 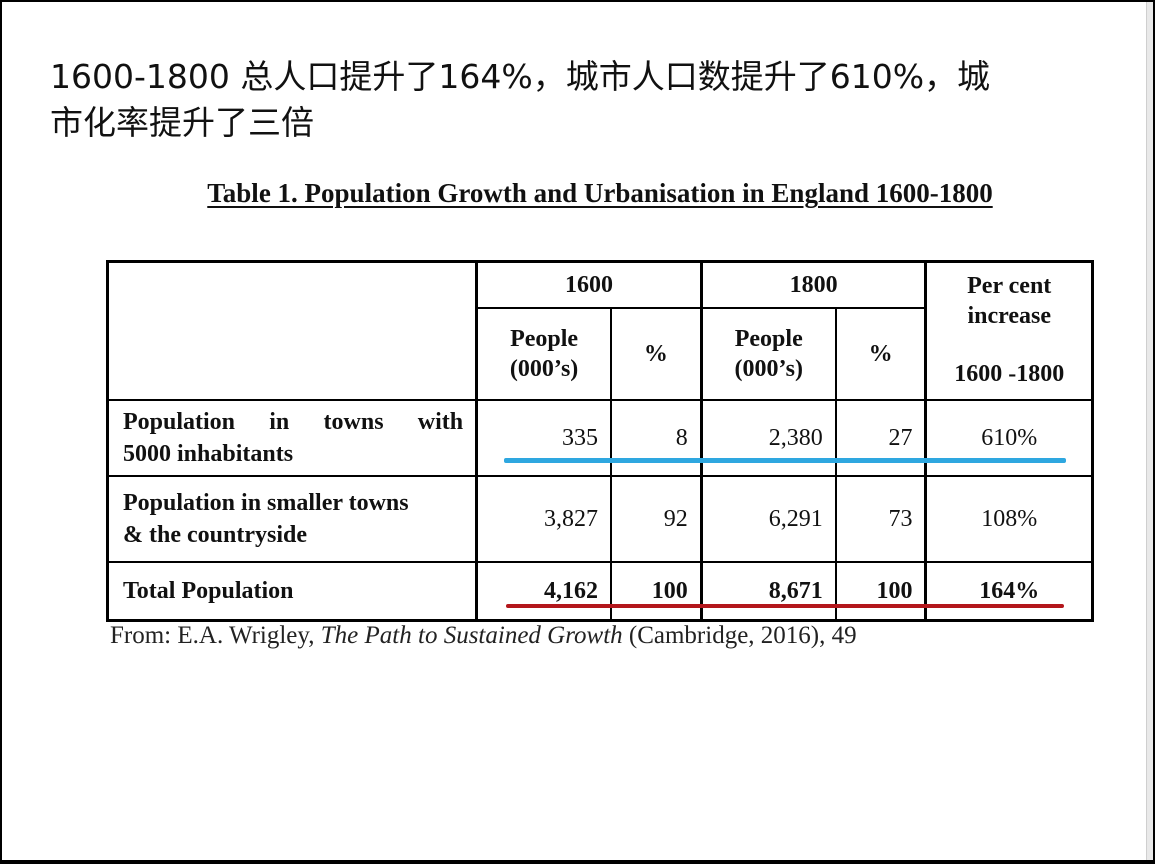 I want to click on people-1600-cell: 335, so click(x=544, y=438).